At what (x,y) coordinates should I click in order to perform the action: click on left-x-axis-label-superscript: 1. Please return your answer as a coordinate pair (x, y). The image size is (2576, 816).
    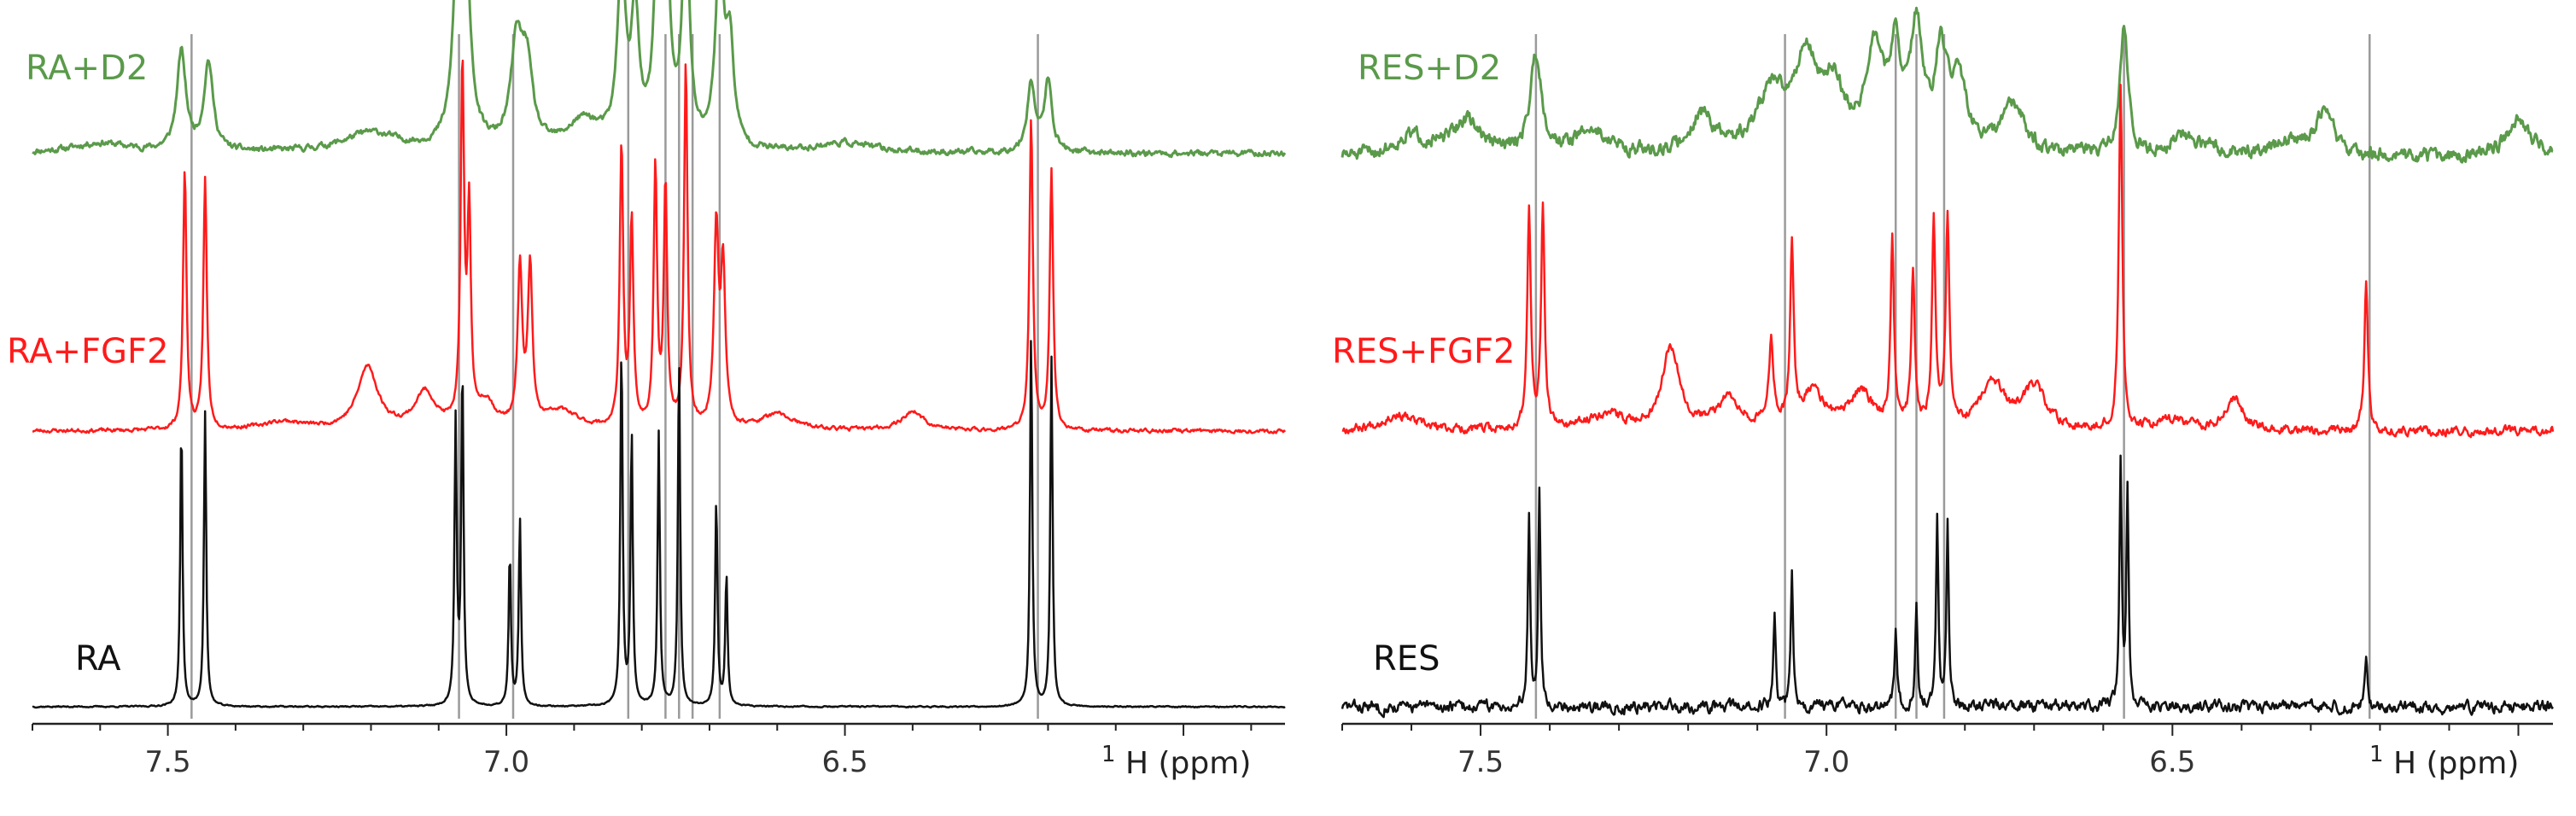
    Looking at the image, I should click on (1108, 754).